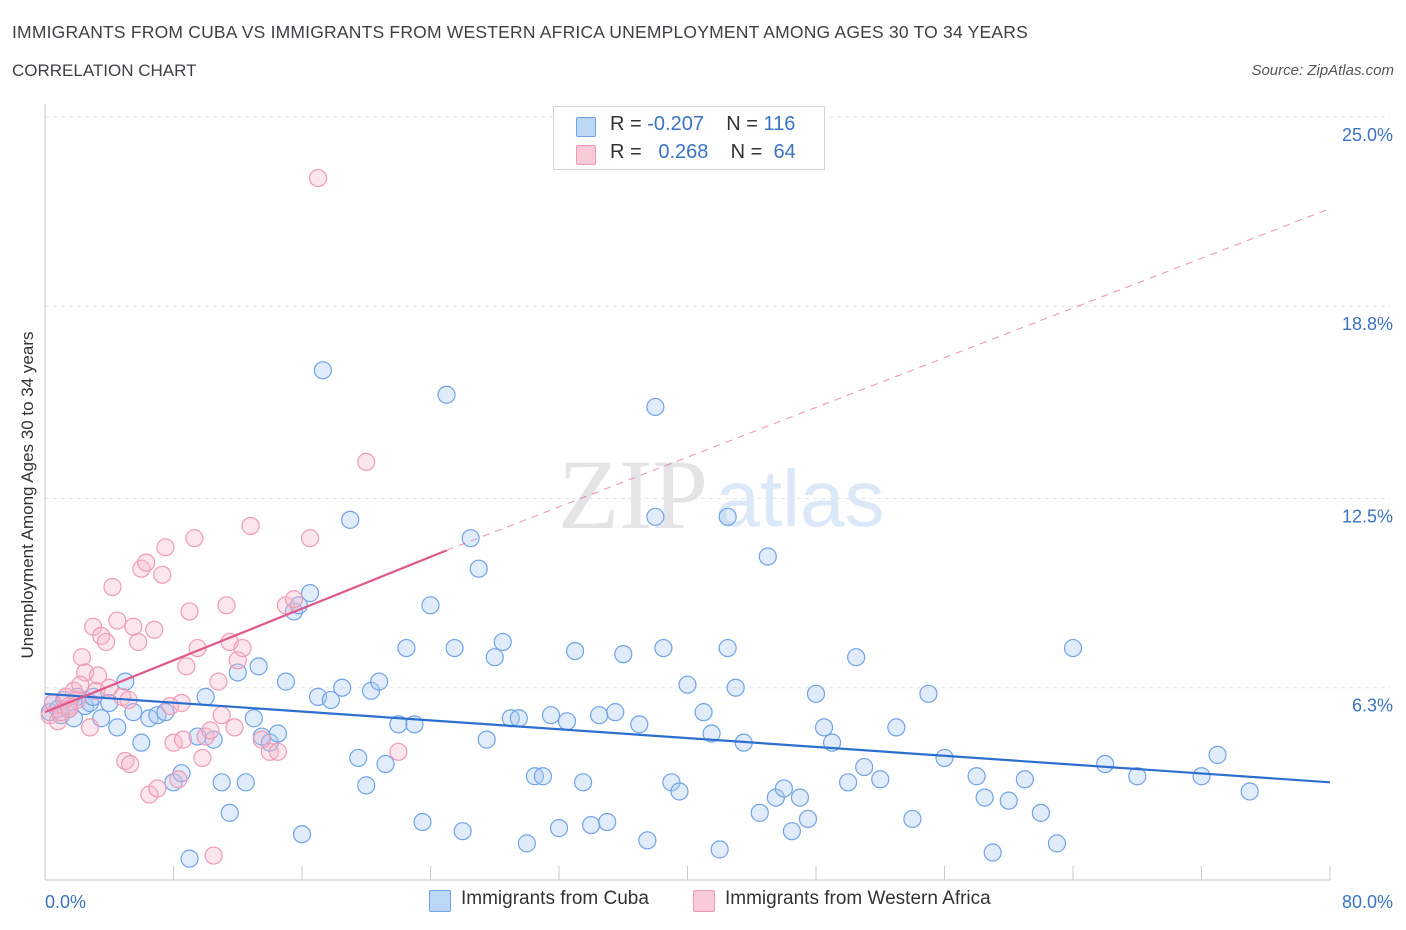 The image size is (1406, 930). Describe the element at coordinates (1367, 135) in the screenshot. I see `y-tick-label: 25.0%` at that location.